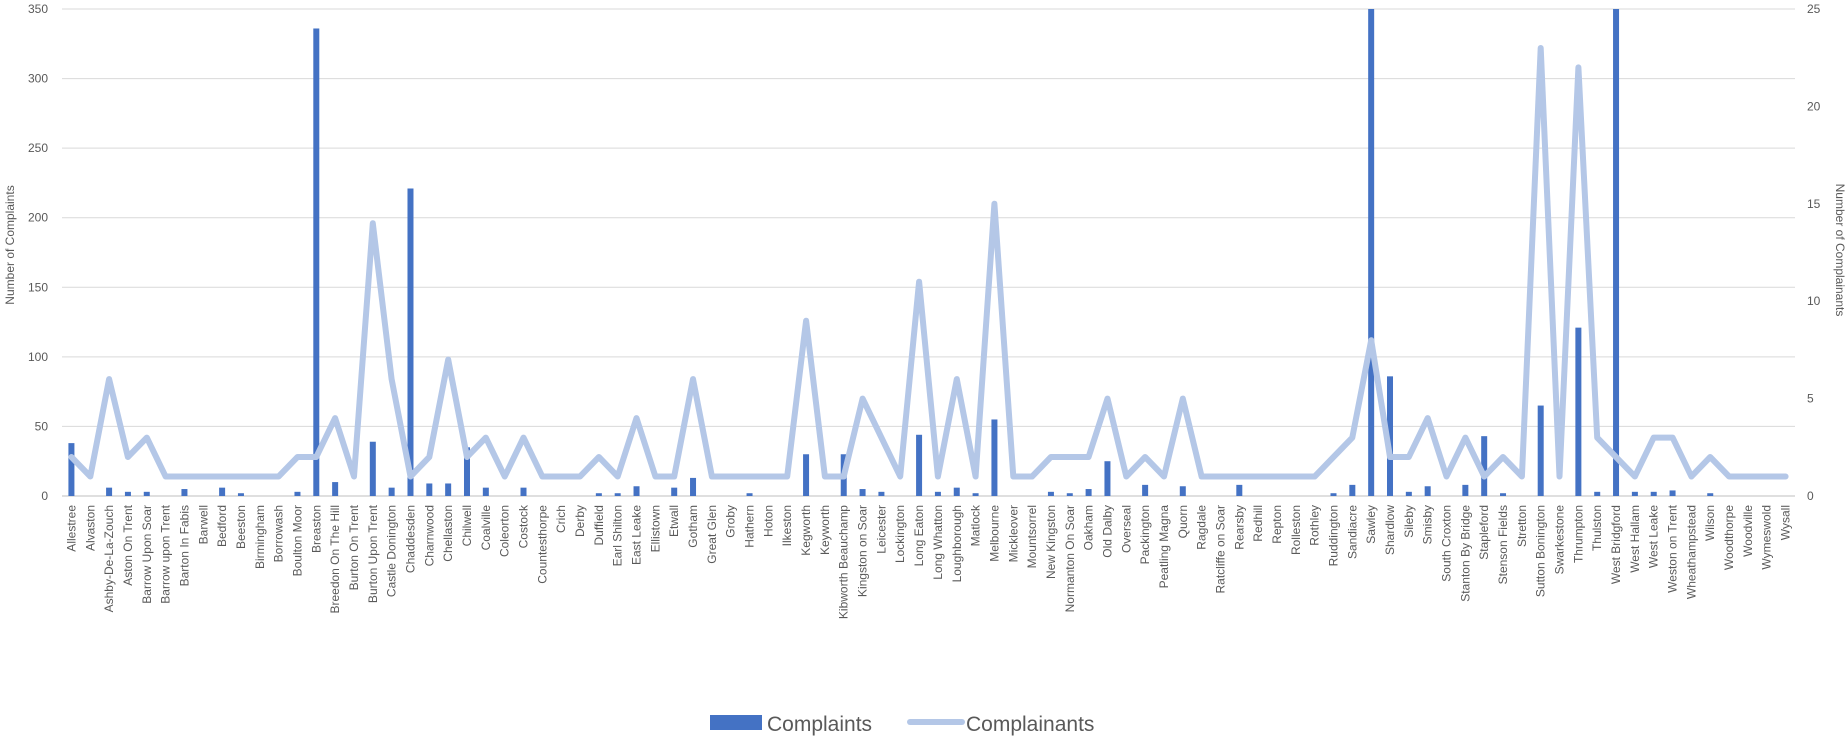 The width and height of the screenshot is (1845, 739). Describe the element at coordinates (1126, 529) in the screenshot. I see `category-label: Overseal` at that location.